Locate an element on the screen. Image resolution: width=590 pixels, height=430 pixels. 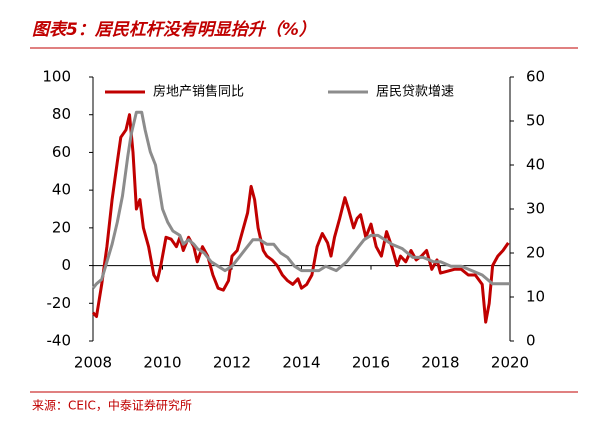
y2-tick-label: 40 is located at coordinates (535, 165).